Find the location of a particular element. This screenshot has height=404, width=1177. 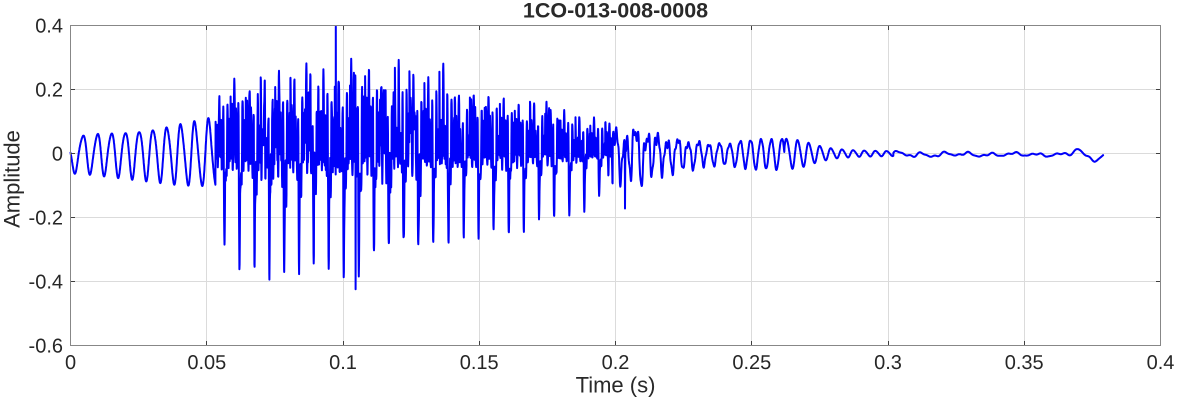

svg-text: Time (s) is located at coordinates (616, 385).